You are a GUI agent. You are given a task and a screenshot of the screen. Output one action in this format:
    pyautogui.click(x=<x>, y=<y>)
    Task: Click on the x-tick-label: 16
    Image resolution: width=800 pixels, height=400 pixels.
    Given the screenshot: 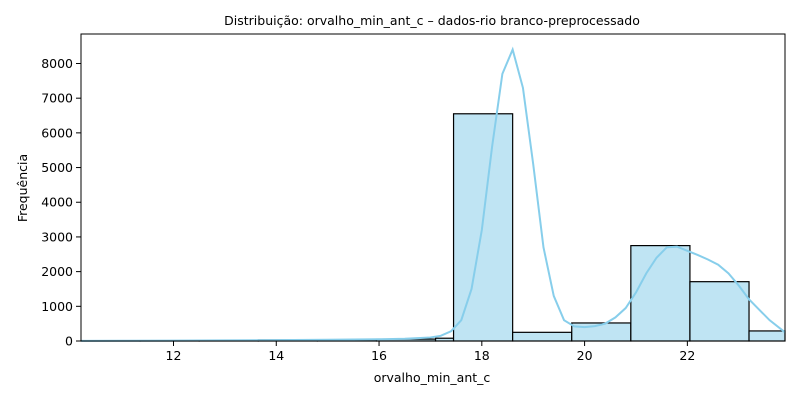 What is the action you would take?
    pyautogui.click(x=379, y=355)
    